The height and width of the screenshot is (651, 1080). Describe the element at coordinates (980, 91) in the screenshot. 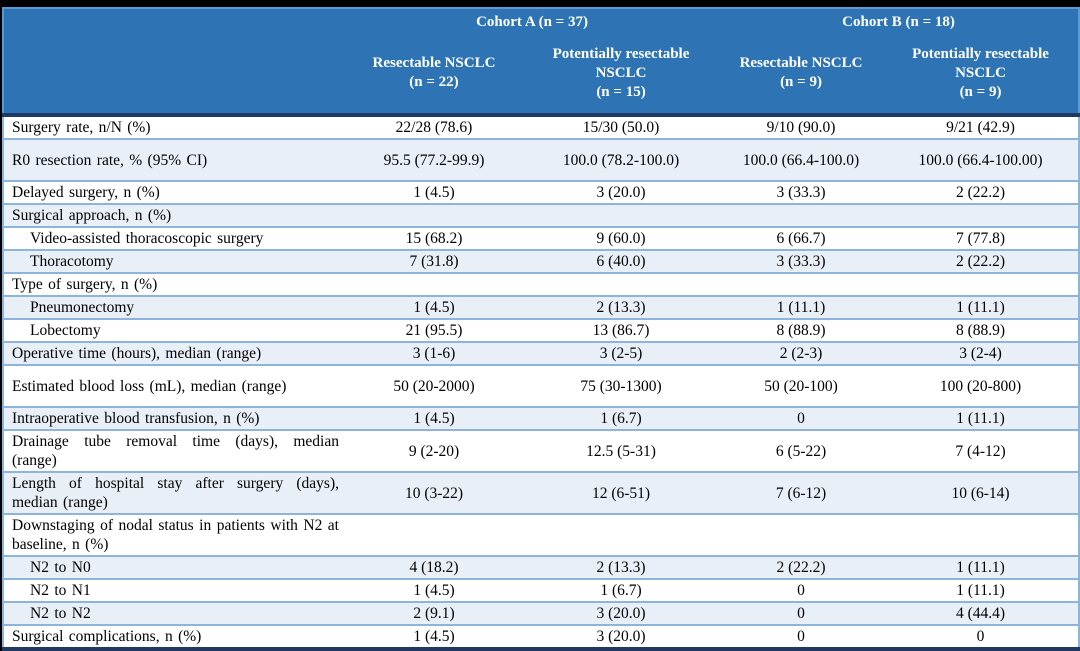

I see `col-header-n: (n = 9)` at that location.